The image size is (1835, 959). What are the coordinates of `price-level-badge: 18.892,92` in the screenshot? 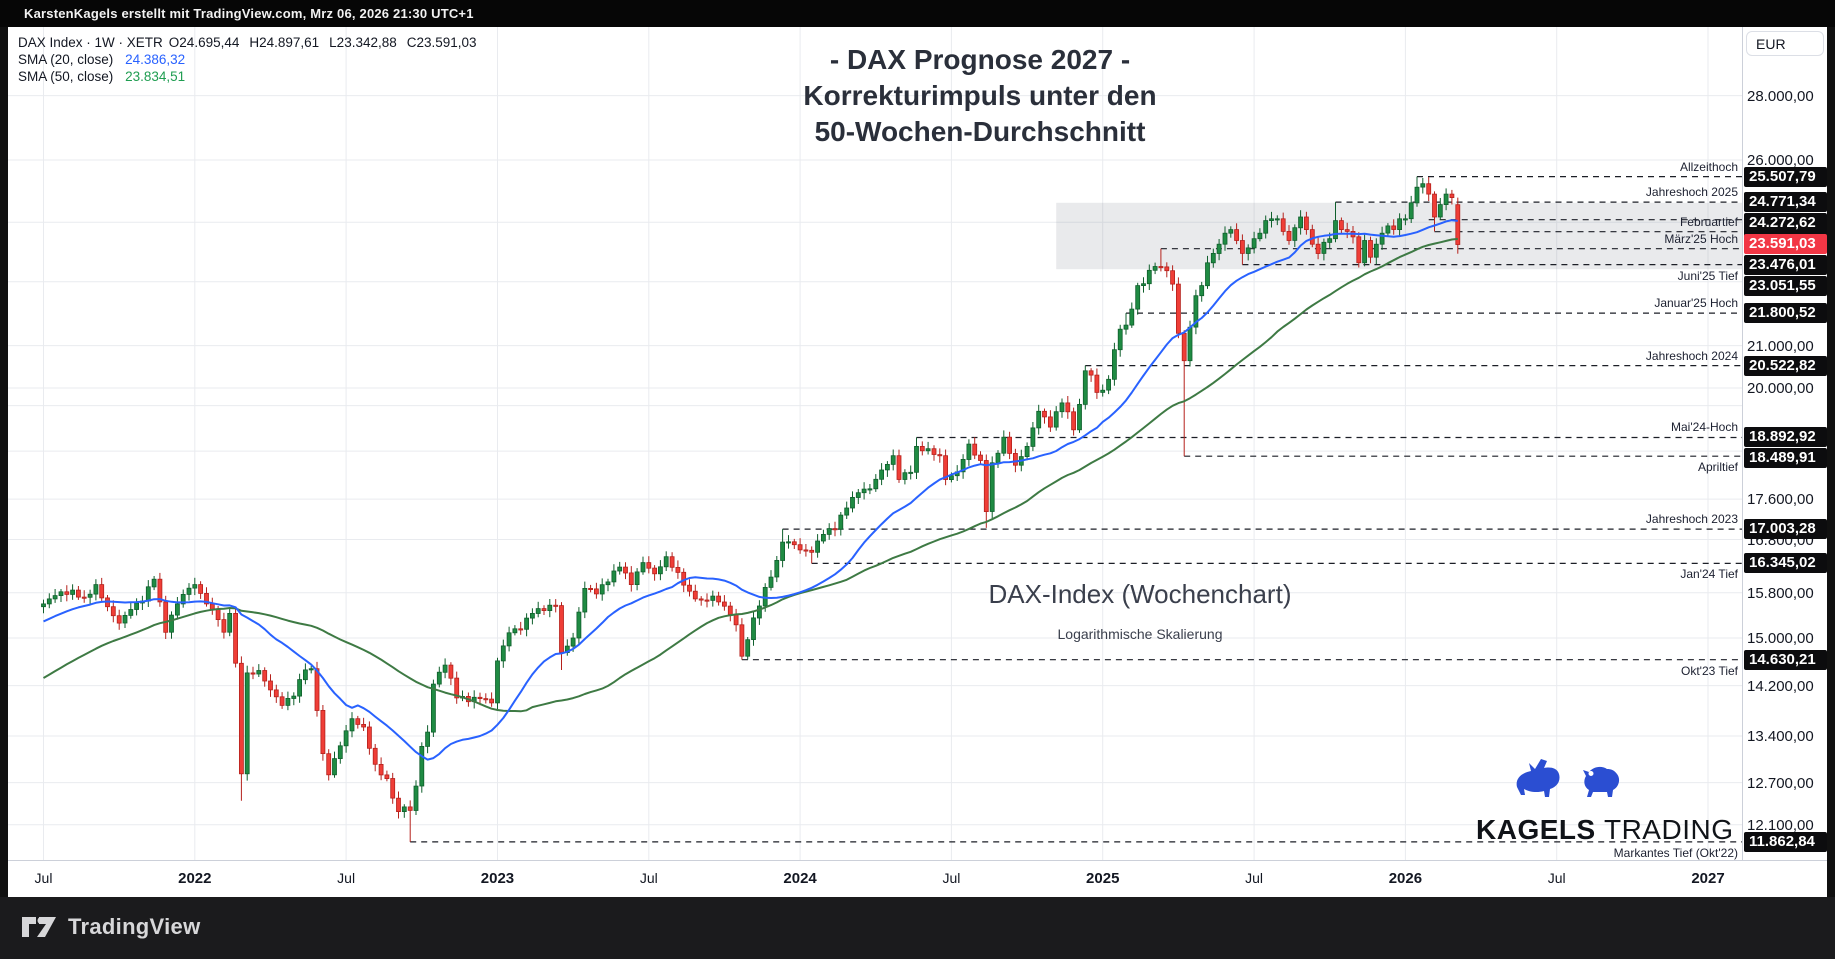 It's located at (1785, 437).